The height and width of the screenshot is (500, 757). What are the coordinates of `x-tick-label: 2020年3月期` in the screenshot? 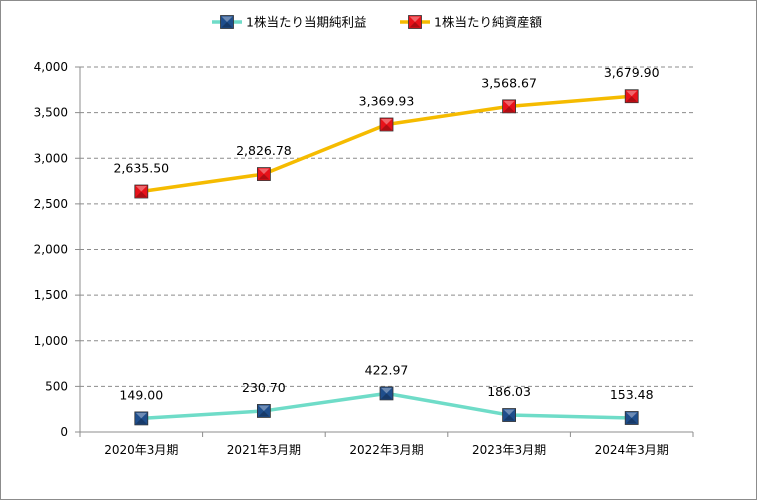 It's located at (141, 450).